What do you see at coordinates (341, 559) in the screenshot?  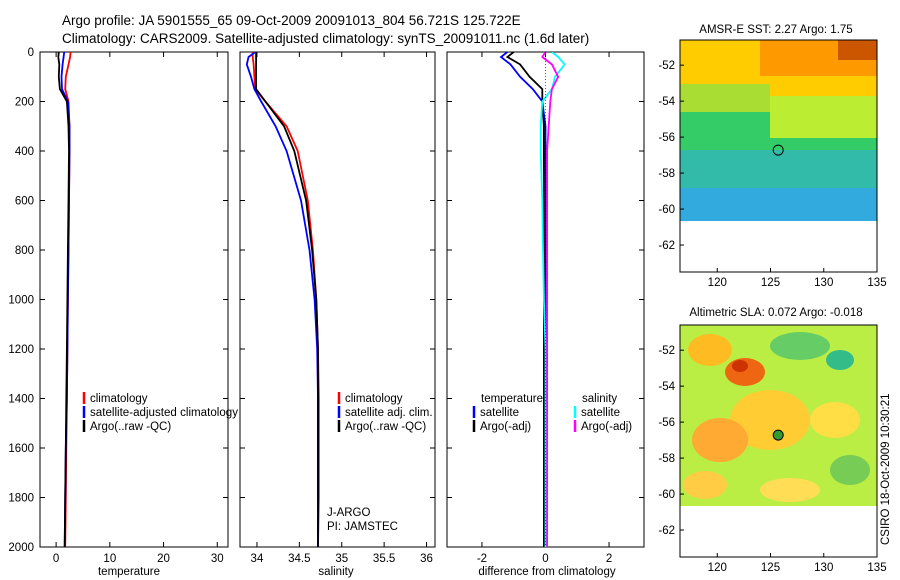 I see `x-tick-label: 35` at bounding box center [341, 559].